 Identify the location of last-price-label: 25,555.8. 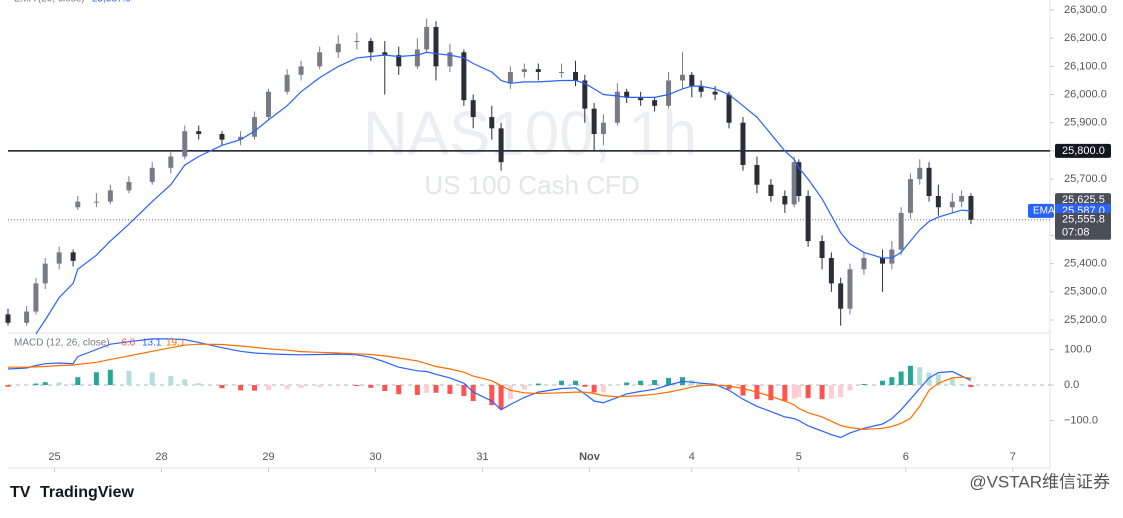
(1083, 220).